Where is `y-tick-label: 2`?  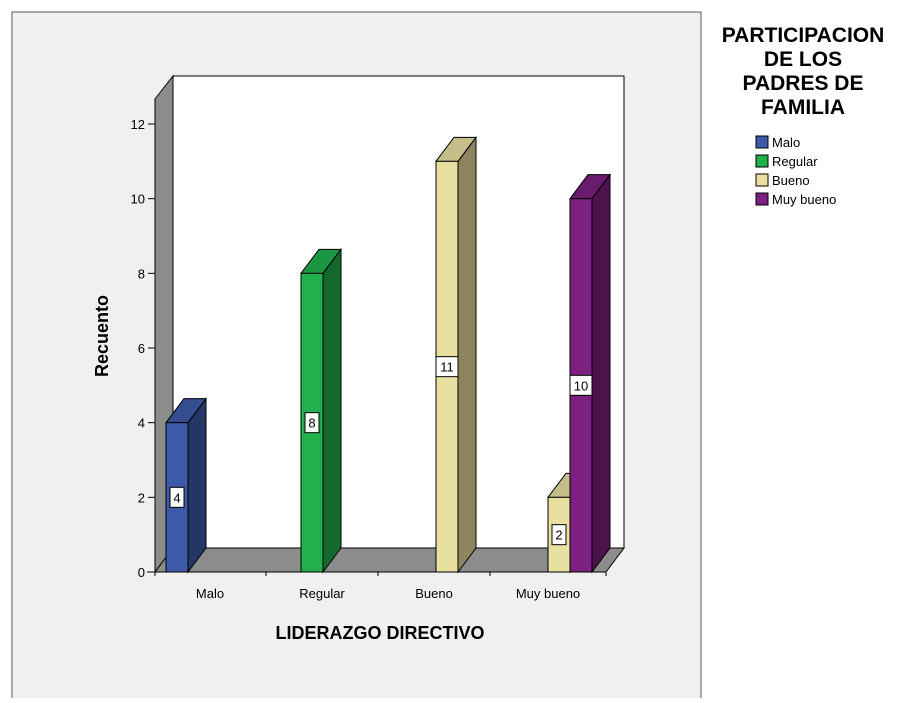 y-tick-label: 2 is located at coordinates (141, 497).